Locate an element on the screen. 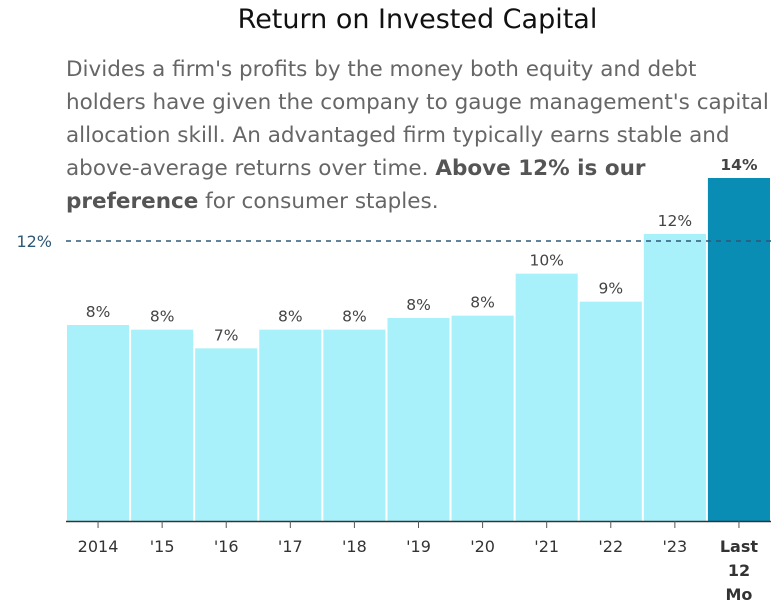 The width and height of the screenshot is (775, 609). x-tick-label-4: '18 is located at coordinates (354, 546).